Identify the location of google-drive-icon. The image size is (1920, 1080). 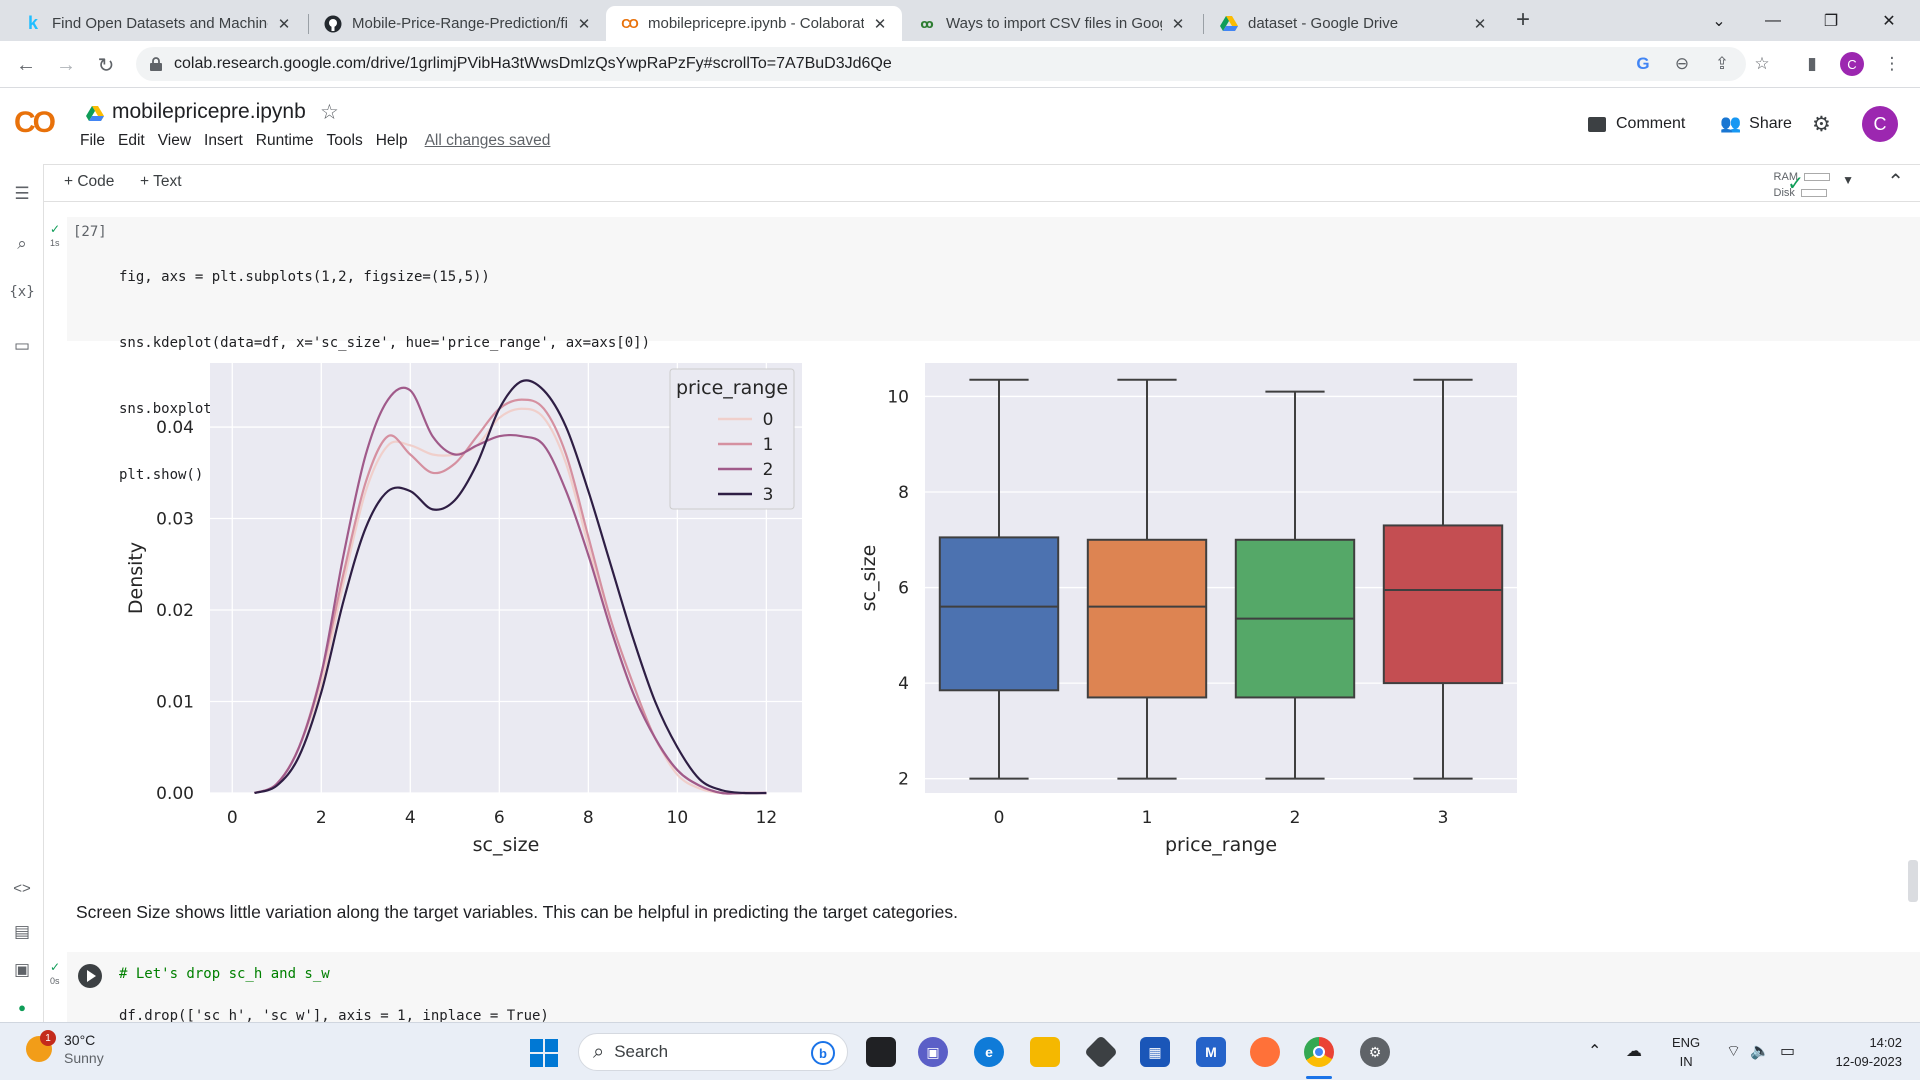
(95, 112).